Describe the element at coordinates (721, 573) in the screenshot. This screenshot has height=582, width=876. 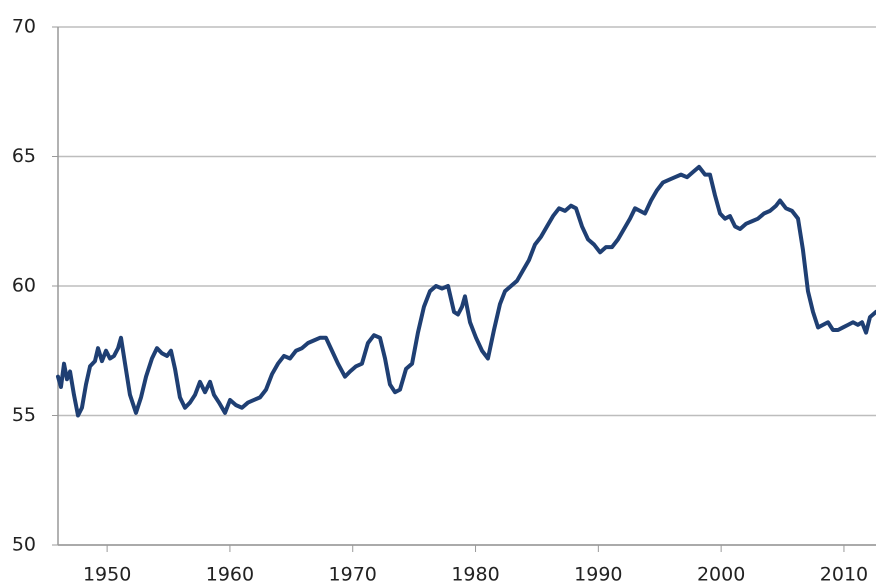
I see `x-tick-label: 2000` at that location.